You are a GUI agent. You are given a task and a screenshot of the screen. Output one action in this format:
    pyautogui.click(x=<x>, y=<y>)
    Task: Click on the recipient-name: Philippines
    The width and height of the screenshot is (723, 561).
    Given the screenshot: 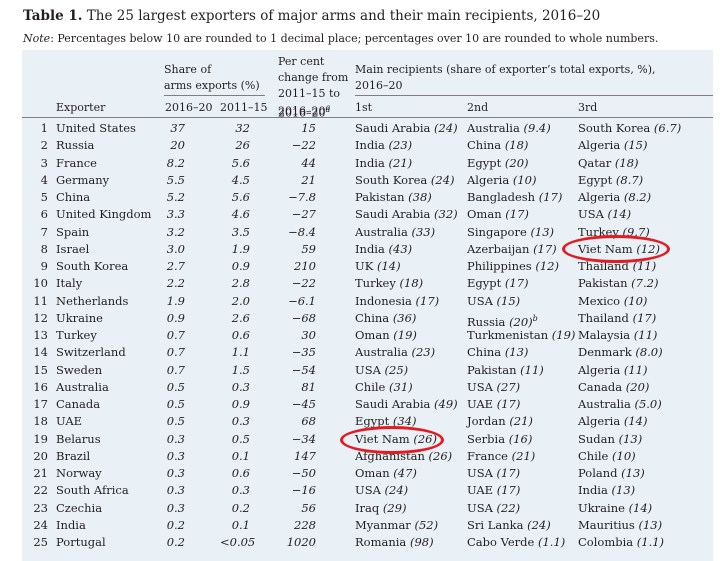 What is the action you would take?
    pyautogui.click(x=499, y=266)
    